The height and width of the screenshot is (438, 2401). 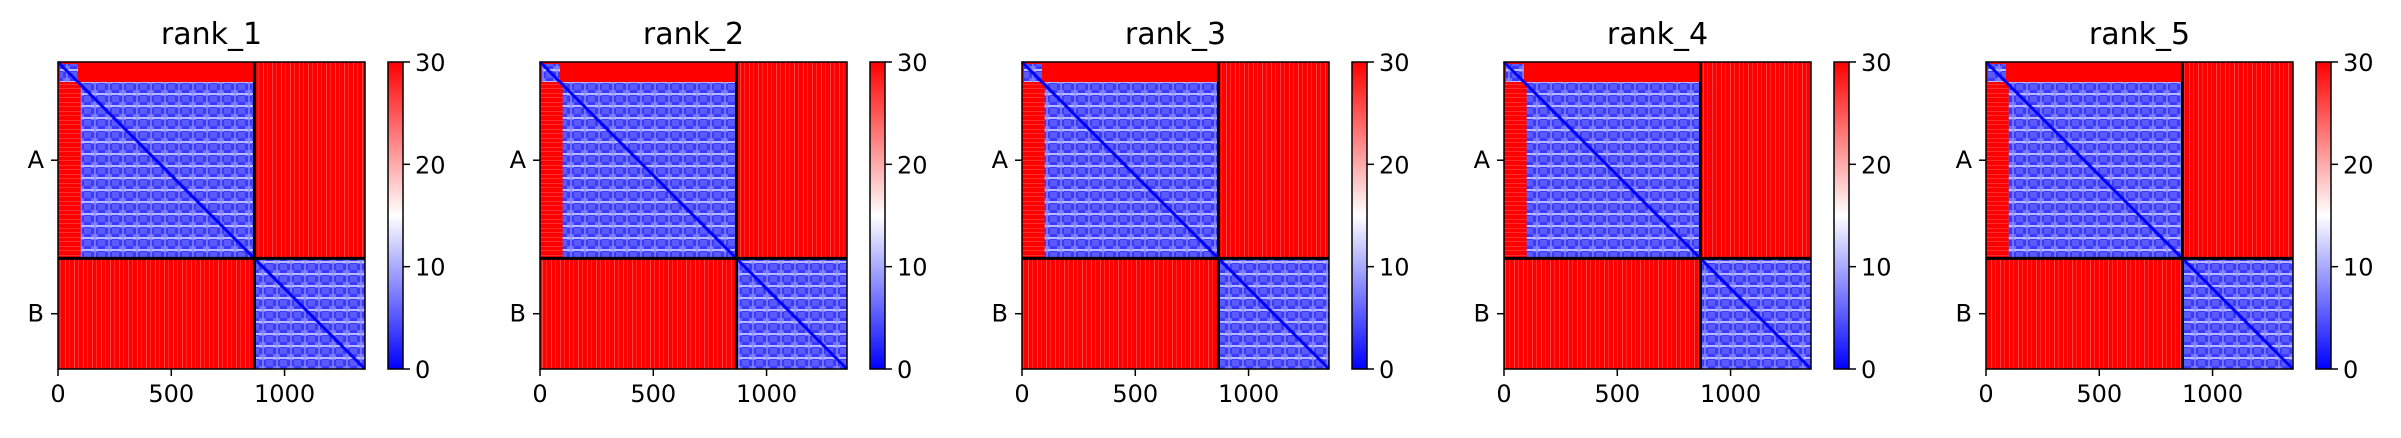 I want to click on panel-title: rank_3, so click(x=1175, y=34).